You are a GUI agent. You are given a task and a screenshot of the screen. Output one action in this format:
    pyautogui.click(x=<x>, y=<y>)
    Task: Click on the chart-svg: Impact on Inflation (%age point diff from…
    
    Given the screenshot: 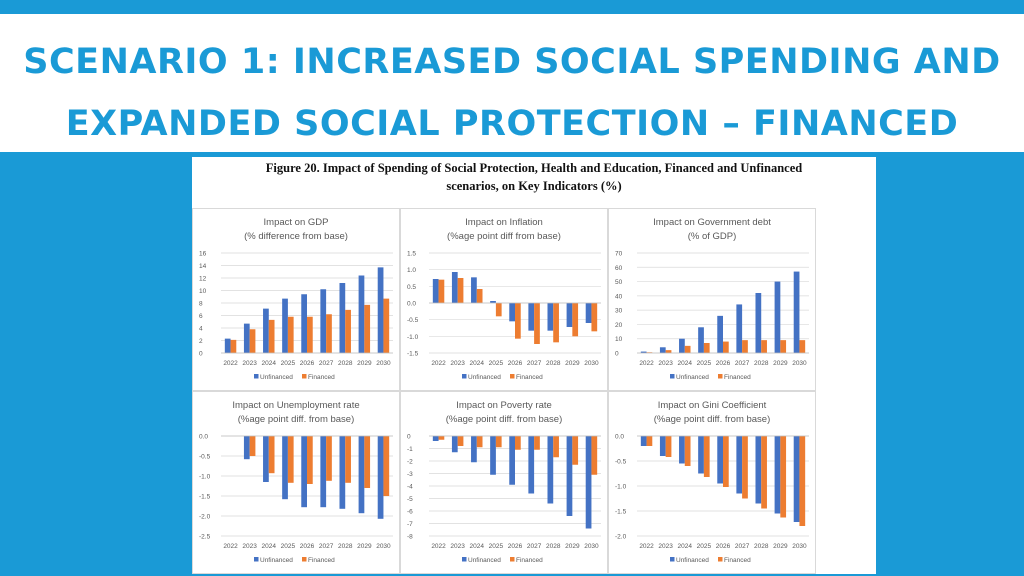 What is the action you would take?
    pyautogui.click(x=504, y=299)
    